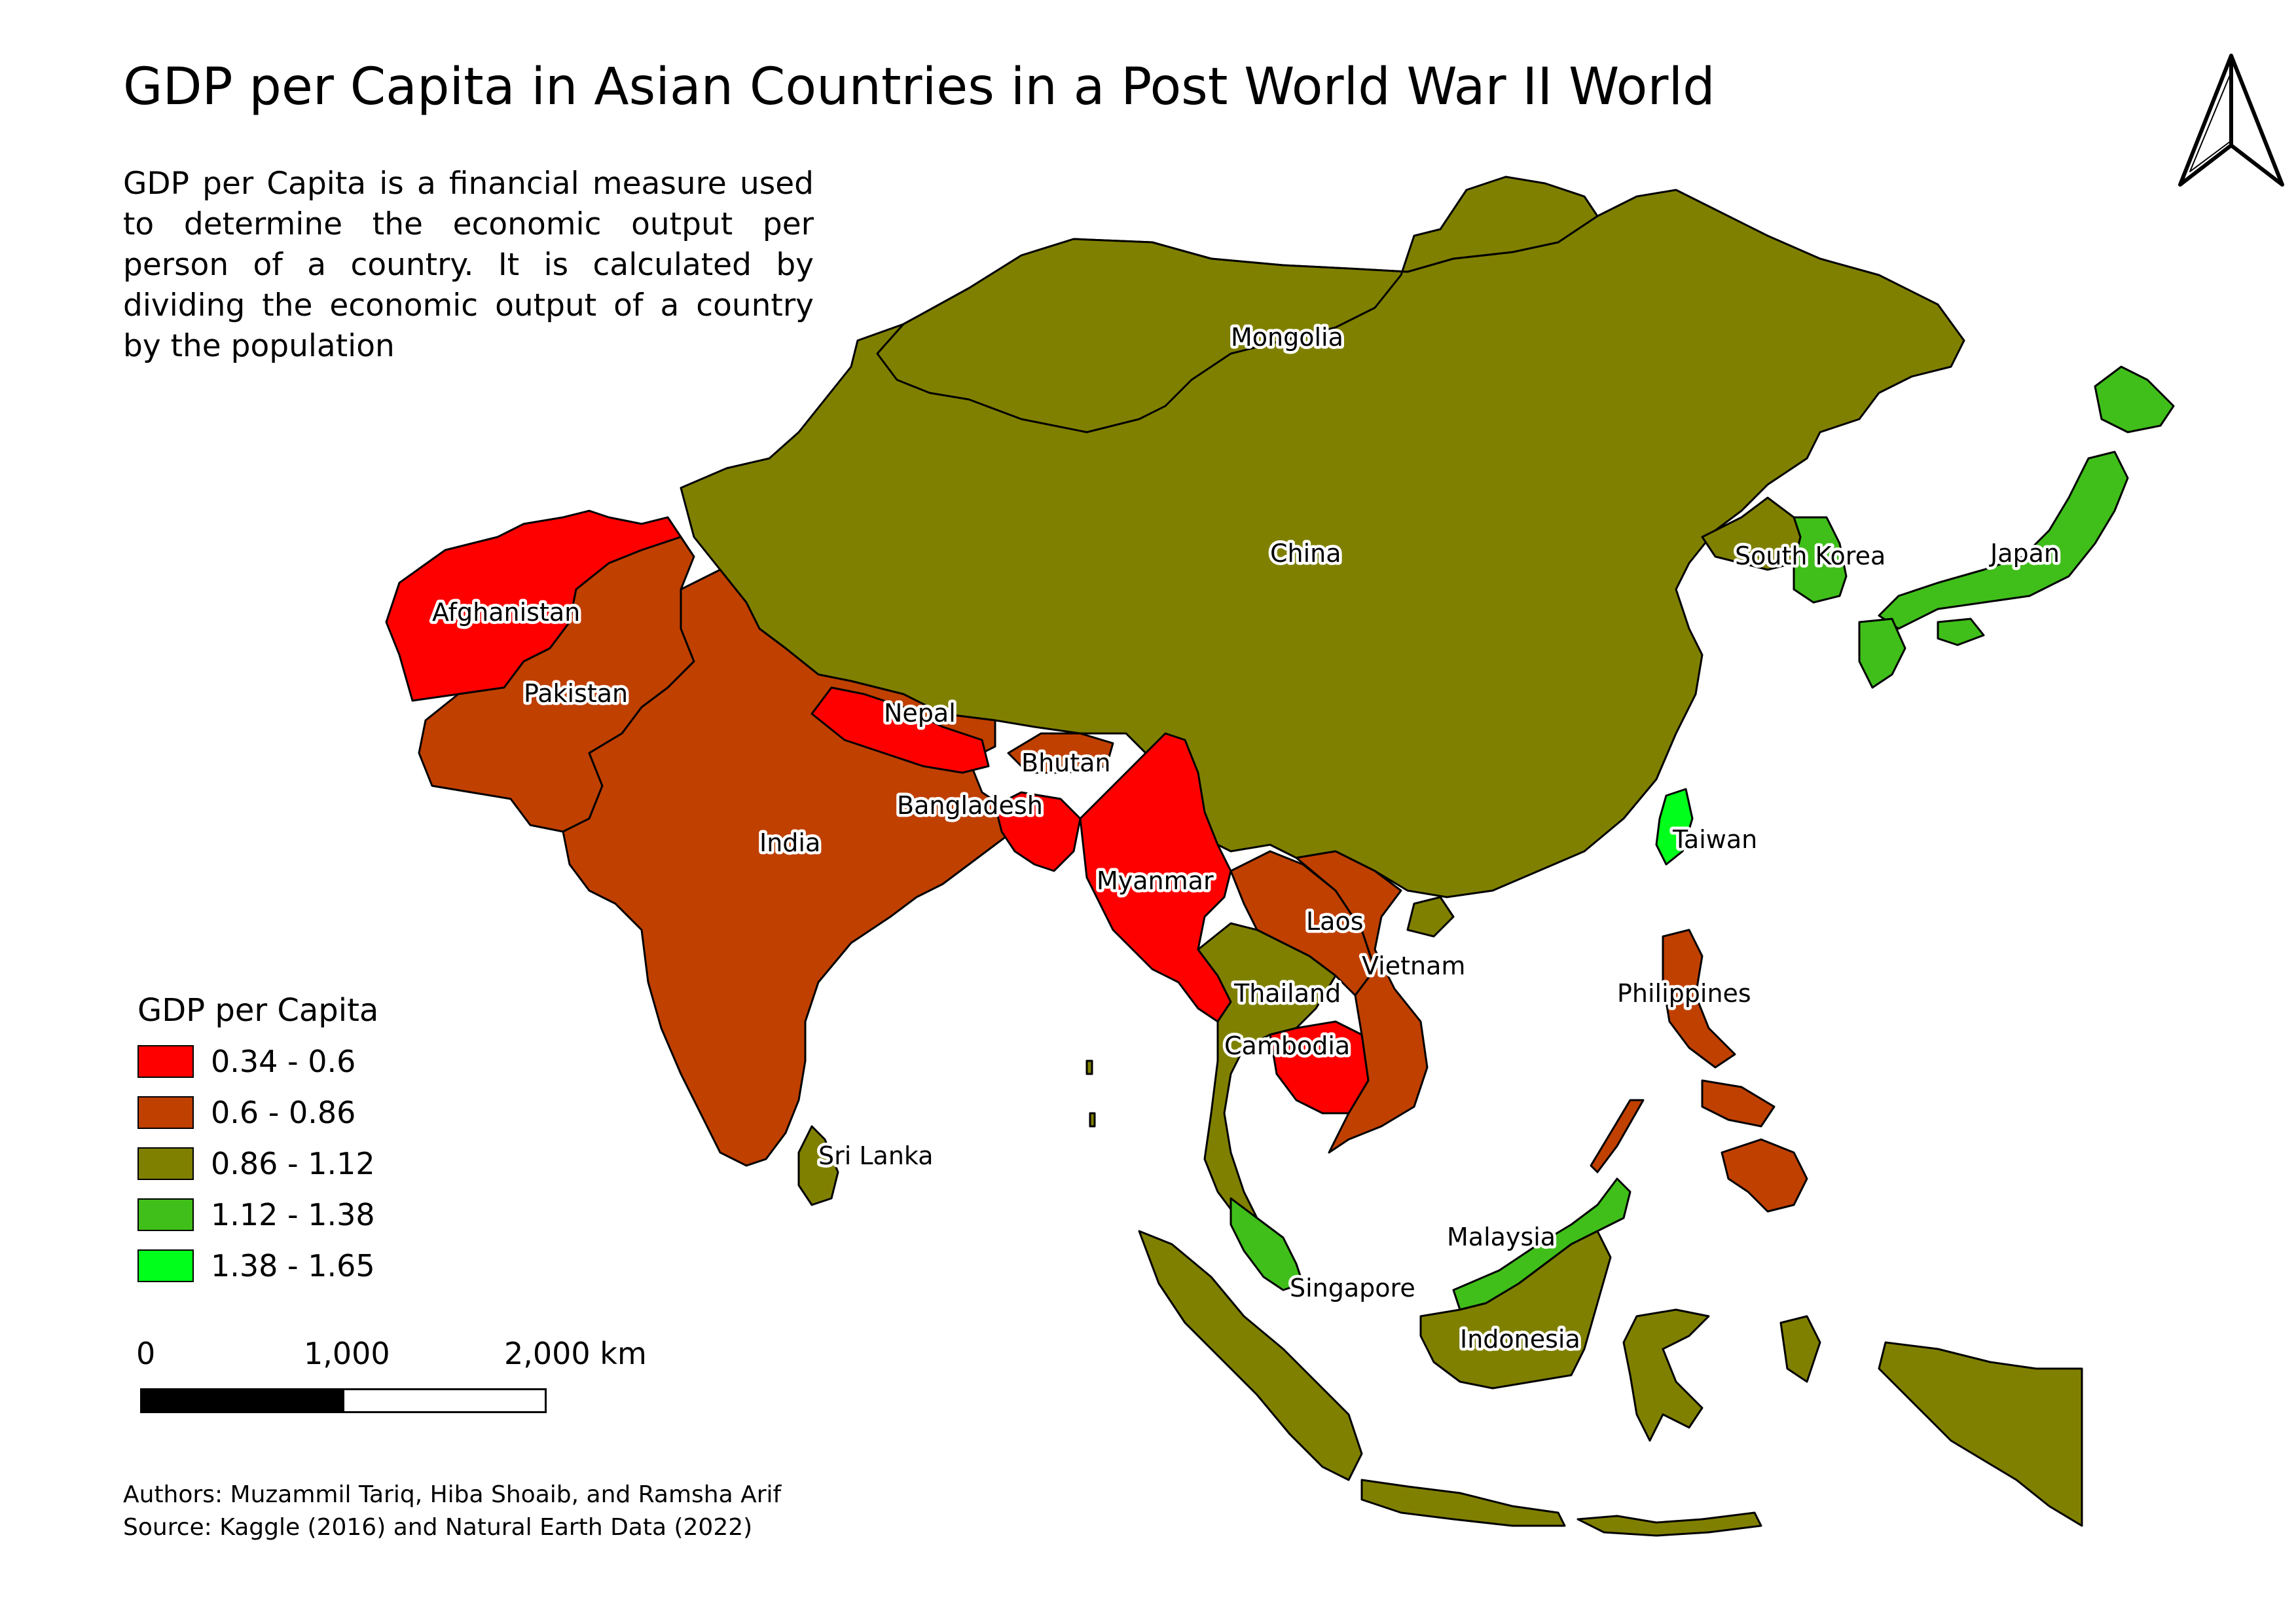 This screenshot has width=2296, height=1624. Describe the element at coordinates (258, 1010) in the screenshot. I see `legend-title: GDP per Capita` at that location.